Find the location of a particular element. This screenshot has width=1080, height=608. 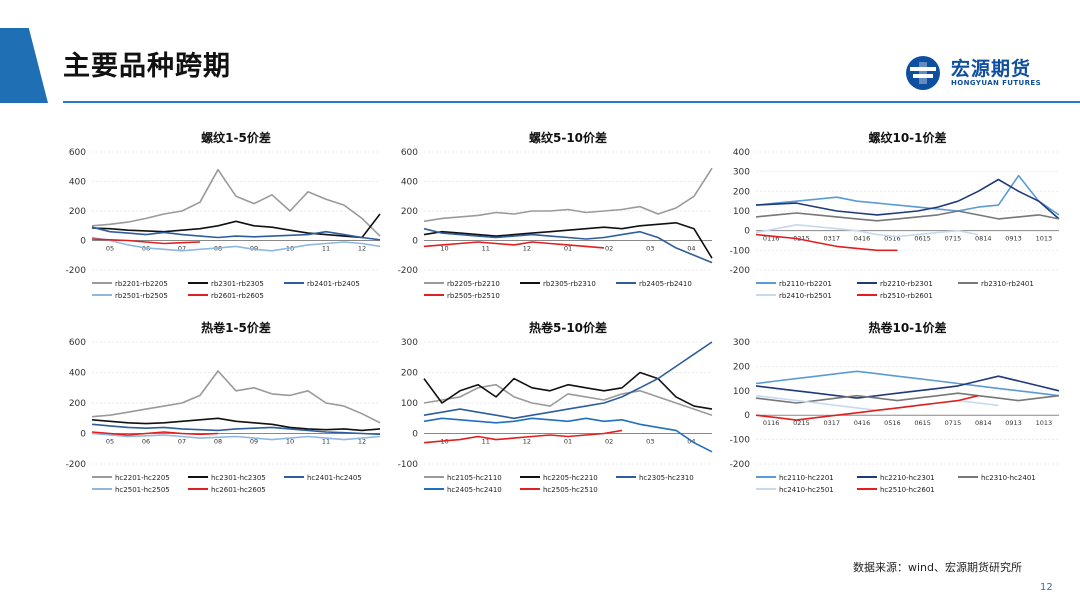

series-line-hc2301-hc2305 is located at coordinates (236, 424).